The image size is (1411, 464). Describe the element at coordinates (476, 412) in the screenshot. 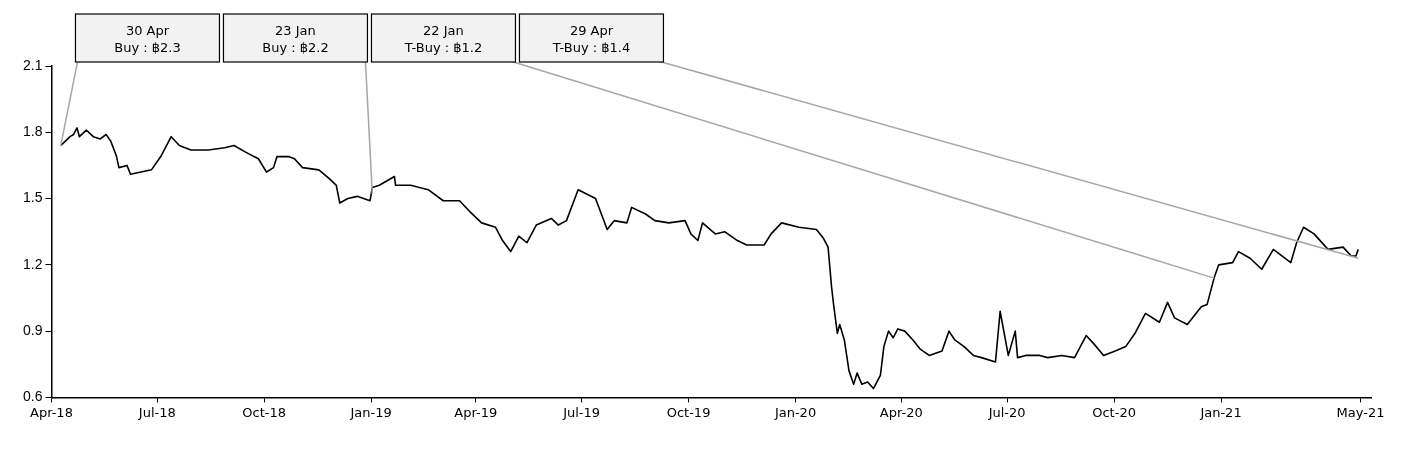

I see `x-tick-label: Apr-19` at that location.